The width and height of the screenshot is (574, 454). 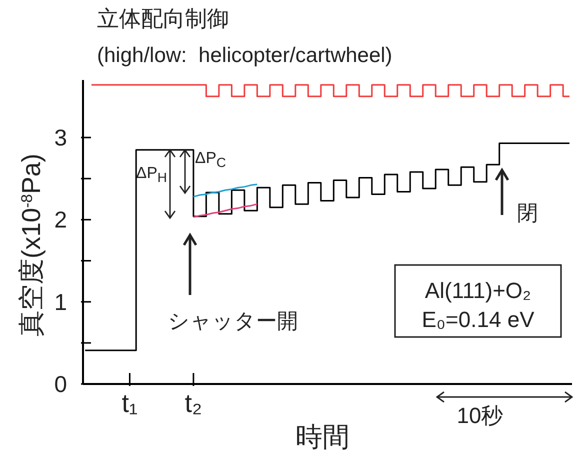 What do you see at coordinates (527, 214) in the screenshot?
I see `annotation: 閉` at bounding box center [527, 214].